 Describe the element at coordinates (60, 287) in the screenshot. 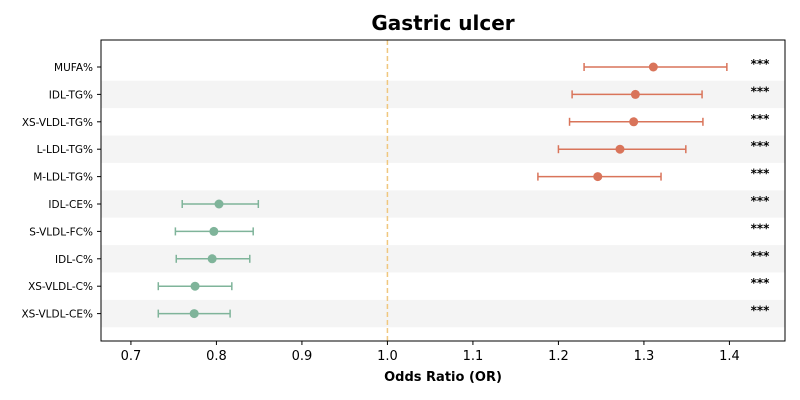

I see `category-label: XS-VLDL-C%` at that location.